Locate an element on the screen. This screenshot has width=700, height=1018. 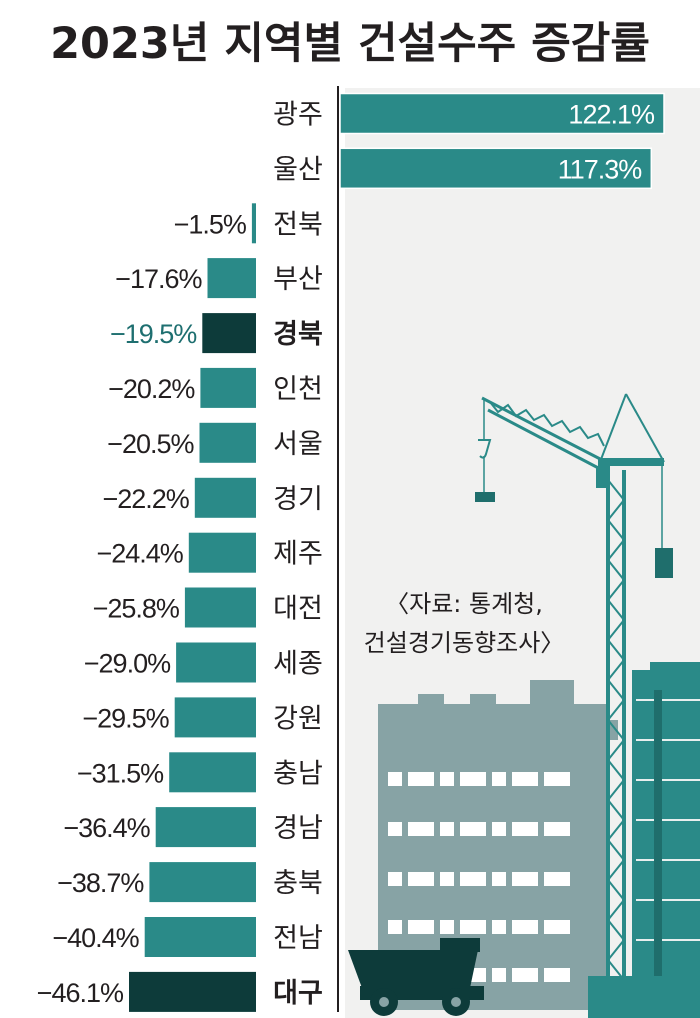
value-label-전남: −40.4% is located at coordinates (95, 938).